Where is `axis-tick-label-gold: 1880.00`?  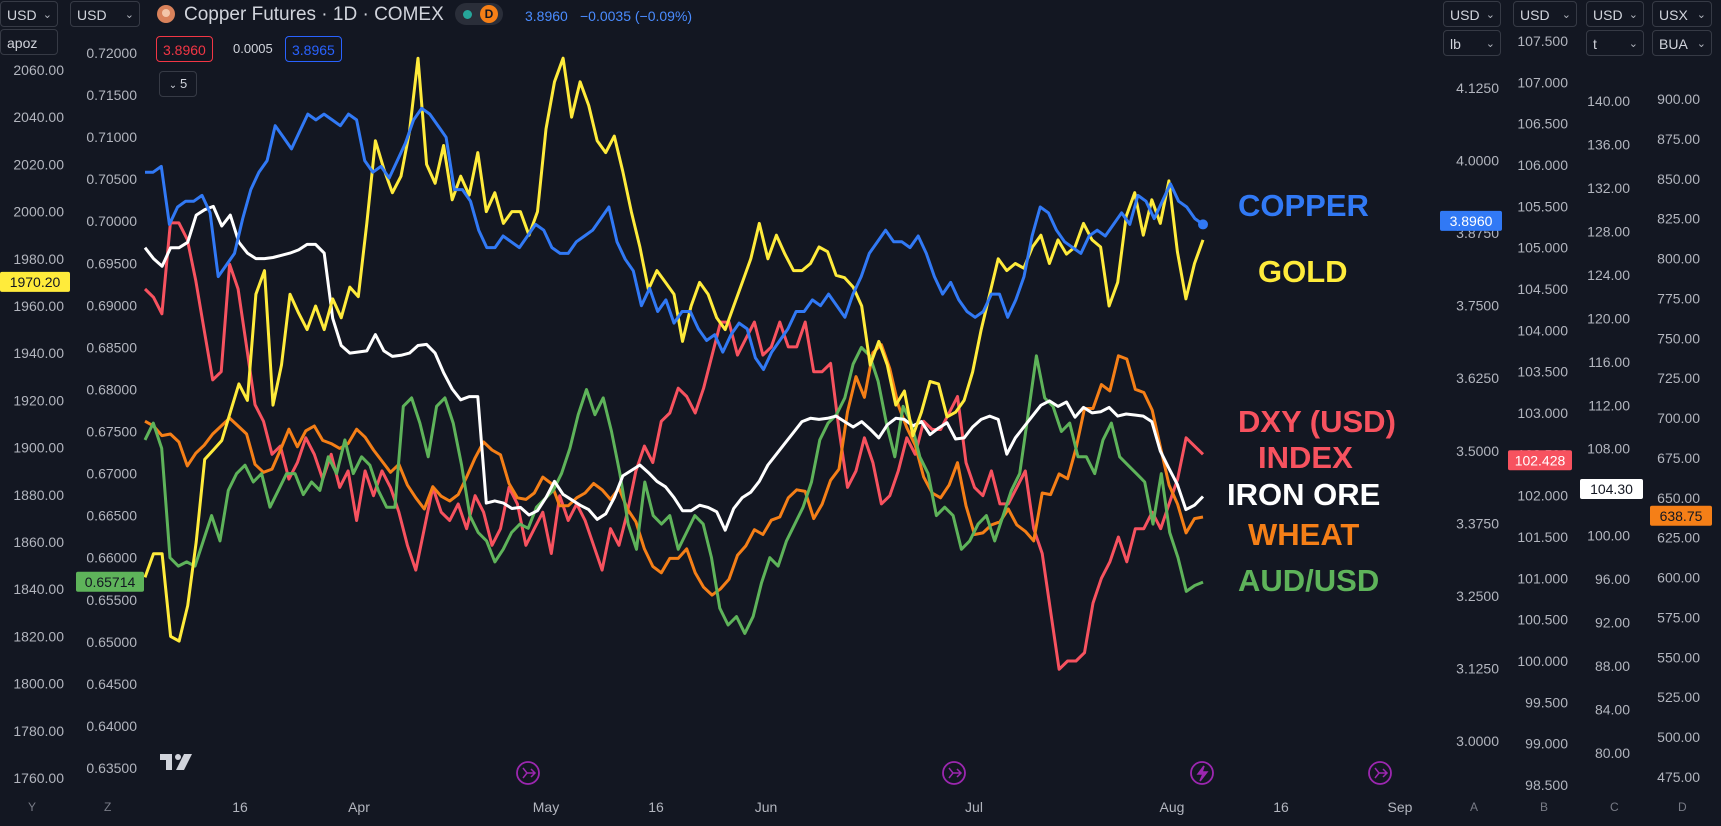
axis-tick-label-gold: 1880.00 is located at coordinates (38, 495).